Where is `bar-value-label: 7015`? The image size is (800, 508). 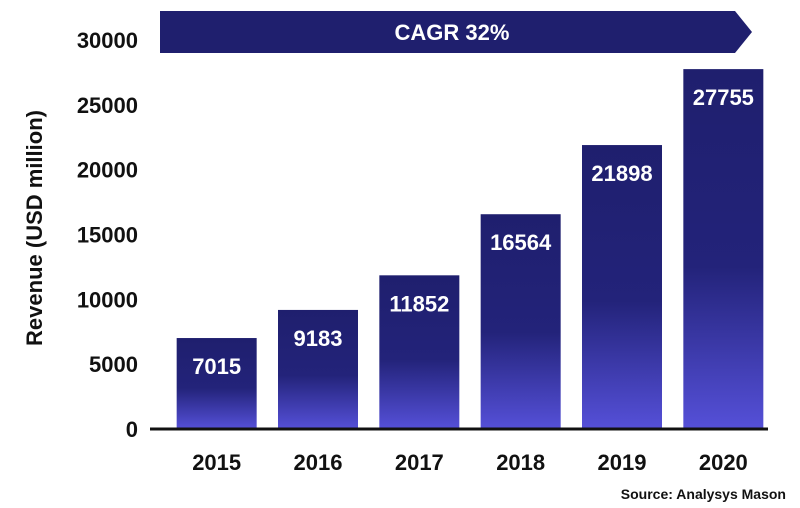 bar-value-label: 7015 is located at coordinates (216, 366).